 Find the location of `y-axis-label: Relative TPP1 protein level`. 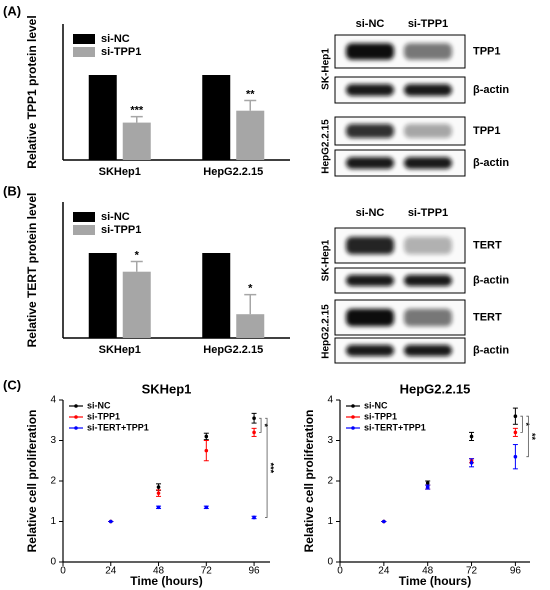

y-axis-label: Relative TPP1 protein level is located at coordinates (32, 91).